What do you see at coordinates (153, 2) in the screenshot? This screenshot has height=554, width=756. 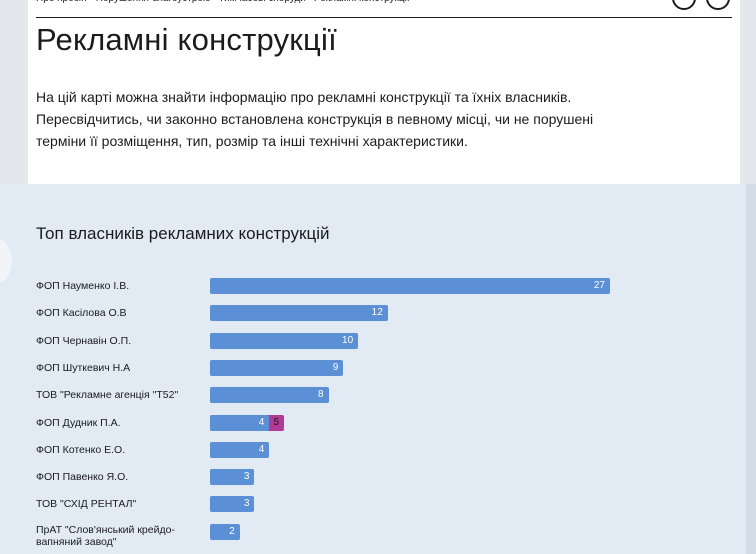 I see `nav-link: Порушення благоустрою` at bounding box center [153, 2].